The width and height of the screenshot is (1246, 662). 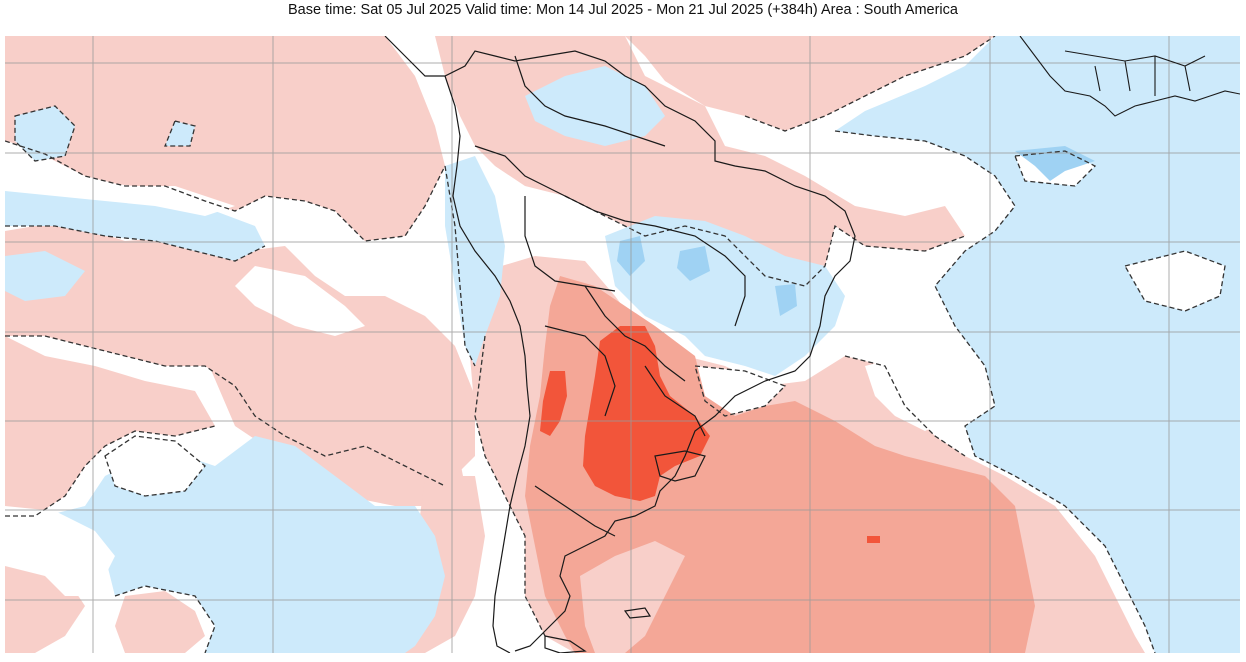 What do you see at coordinates (710, 434) in the screenshot?
I see `warm-anomaly-strong-layer` at bounding box center [710, 434].